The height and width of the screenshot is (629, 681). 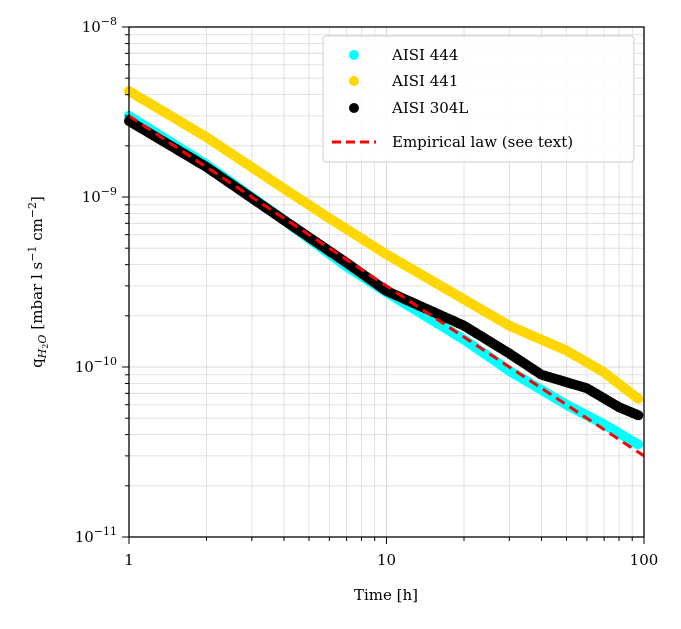 I want to click on y-axis-label: qH2O [mbar l s−1 cm−2], so click(x=38, y=282).